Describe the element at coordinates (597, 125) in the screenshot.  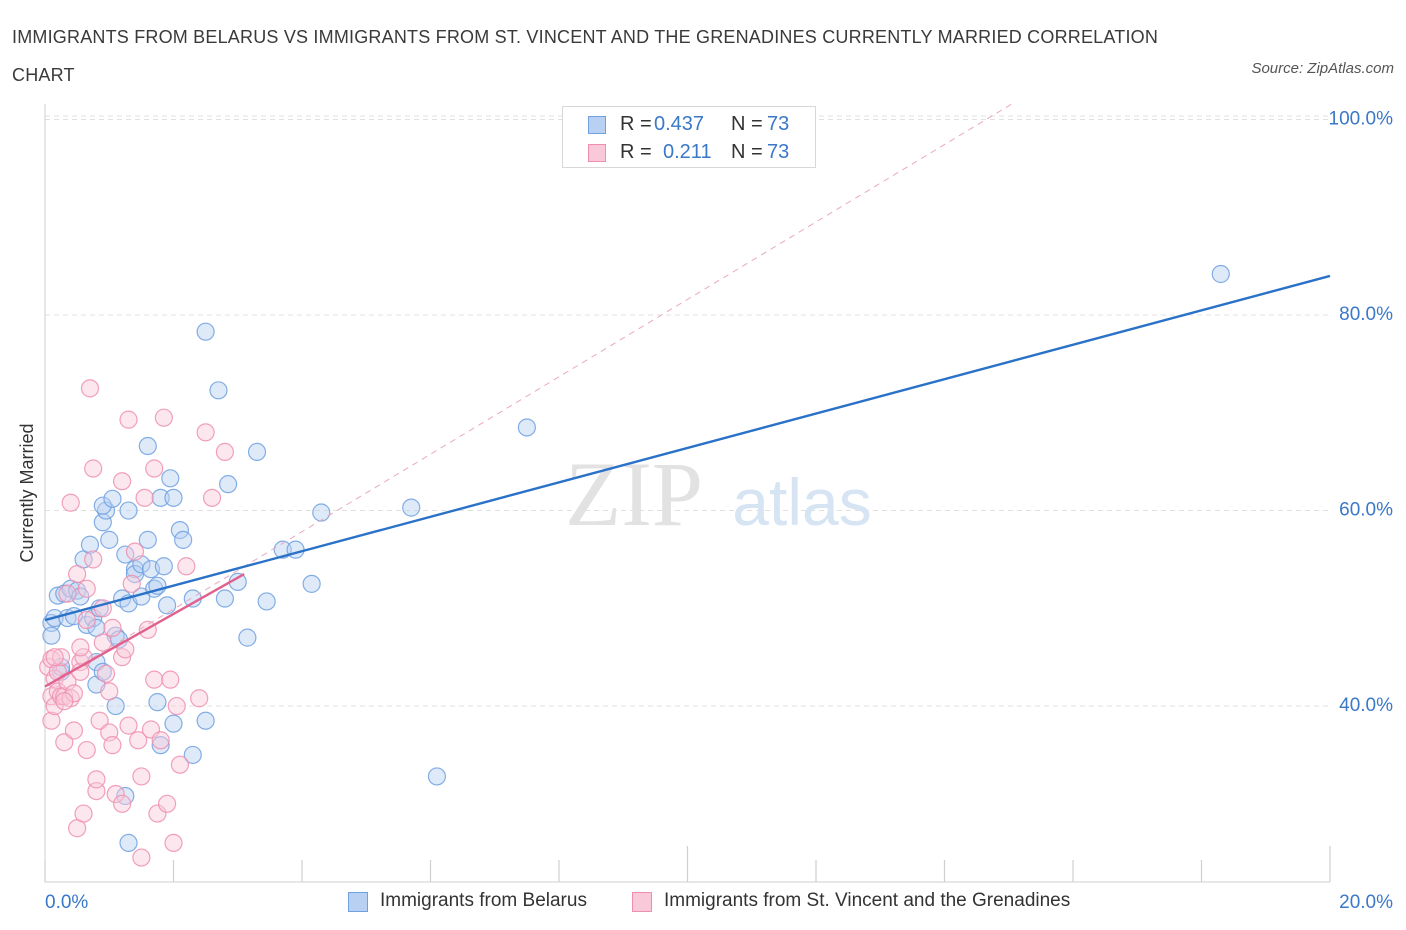
I see `legend-swatch-belarus` at that location.